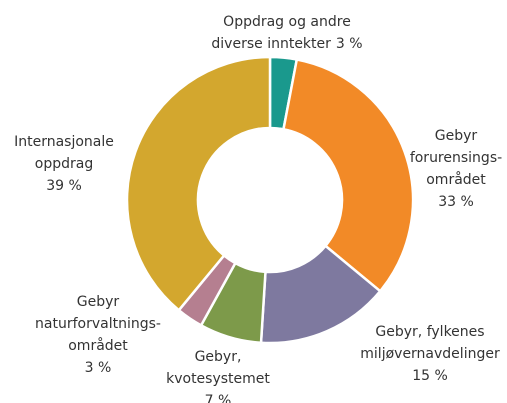 The width and height of the screenshot is (507, 403). What do you see at coordinates (218, 379) in the screenshot?
I see `label-line: kvotesystemet` at bounding box center [218, 379].